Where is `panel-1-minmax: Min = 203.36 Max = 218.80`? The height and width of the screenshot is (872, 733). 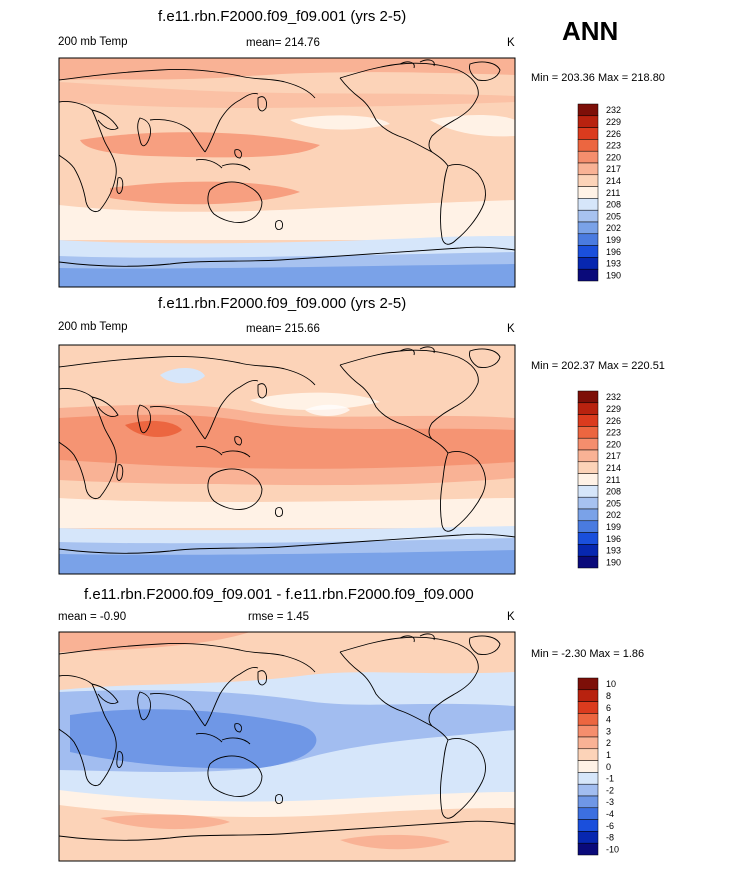
panel-1-minmax: Min = 203.36 Max = 218.80 is located at coordinates (598, 78).